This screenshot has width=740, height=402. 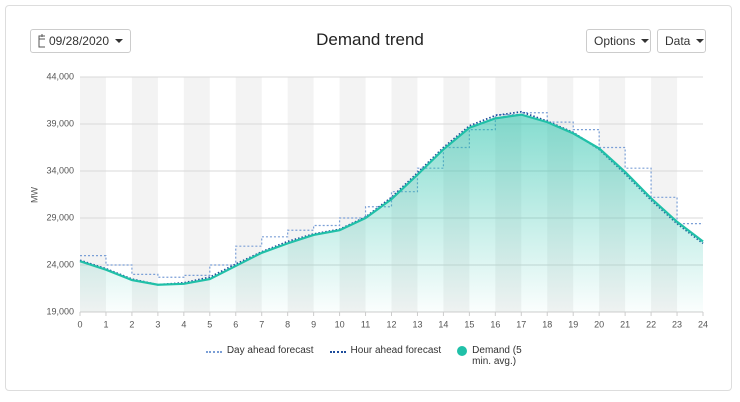 I want to click on legend-item: Hour ahead forecast, so click(x=385, y=356).